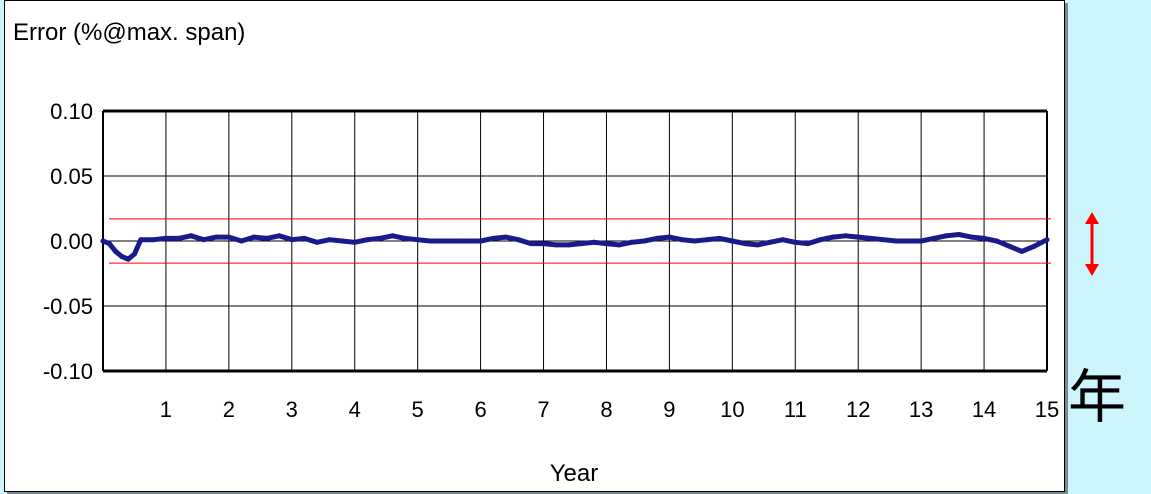  What do you see at coordinates (71, 111) in the screenshot?
I see `y-tick-label: 0.10` at bounding box center [71, 111].